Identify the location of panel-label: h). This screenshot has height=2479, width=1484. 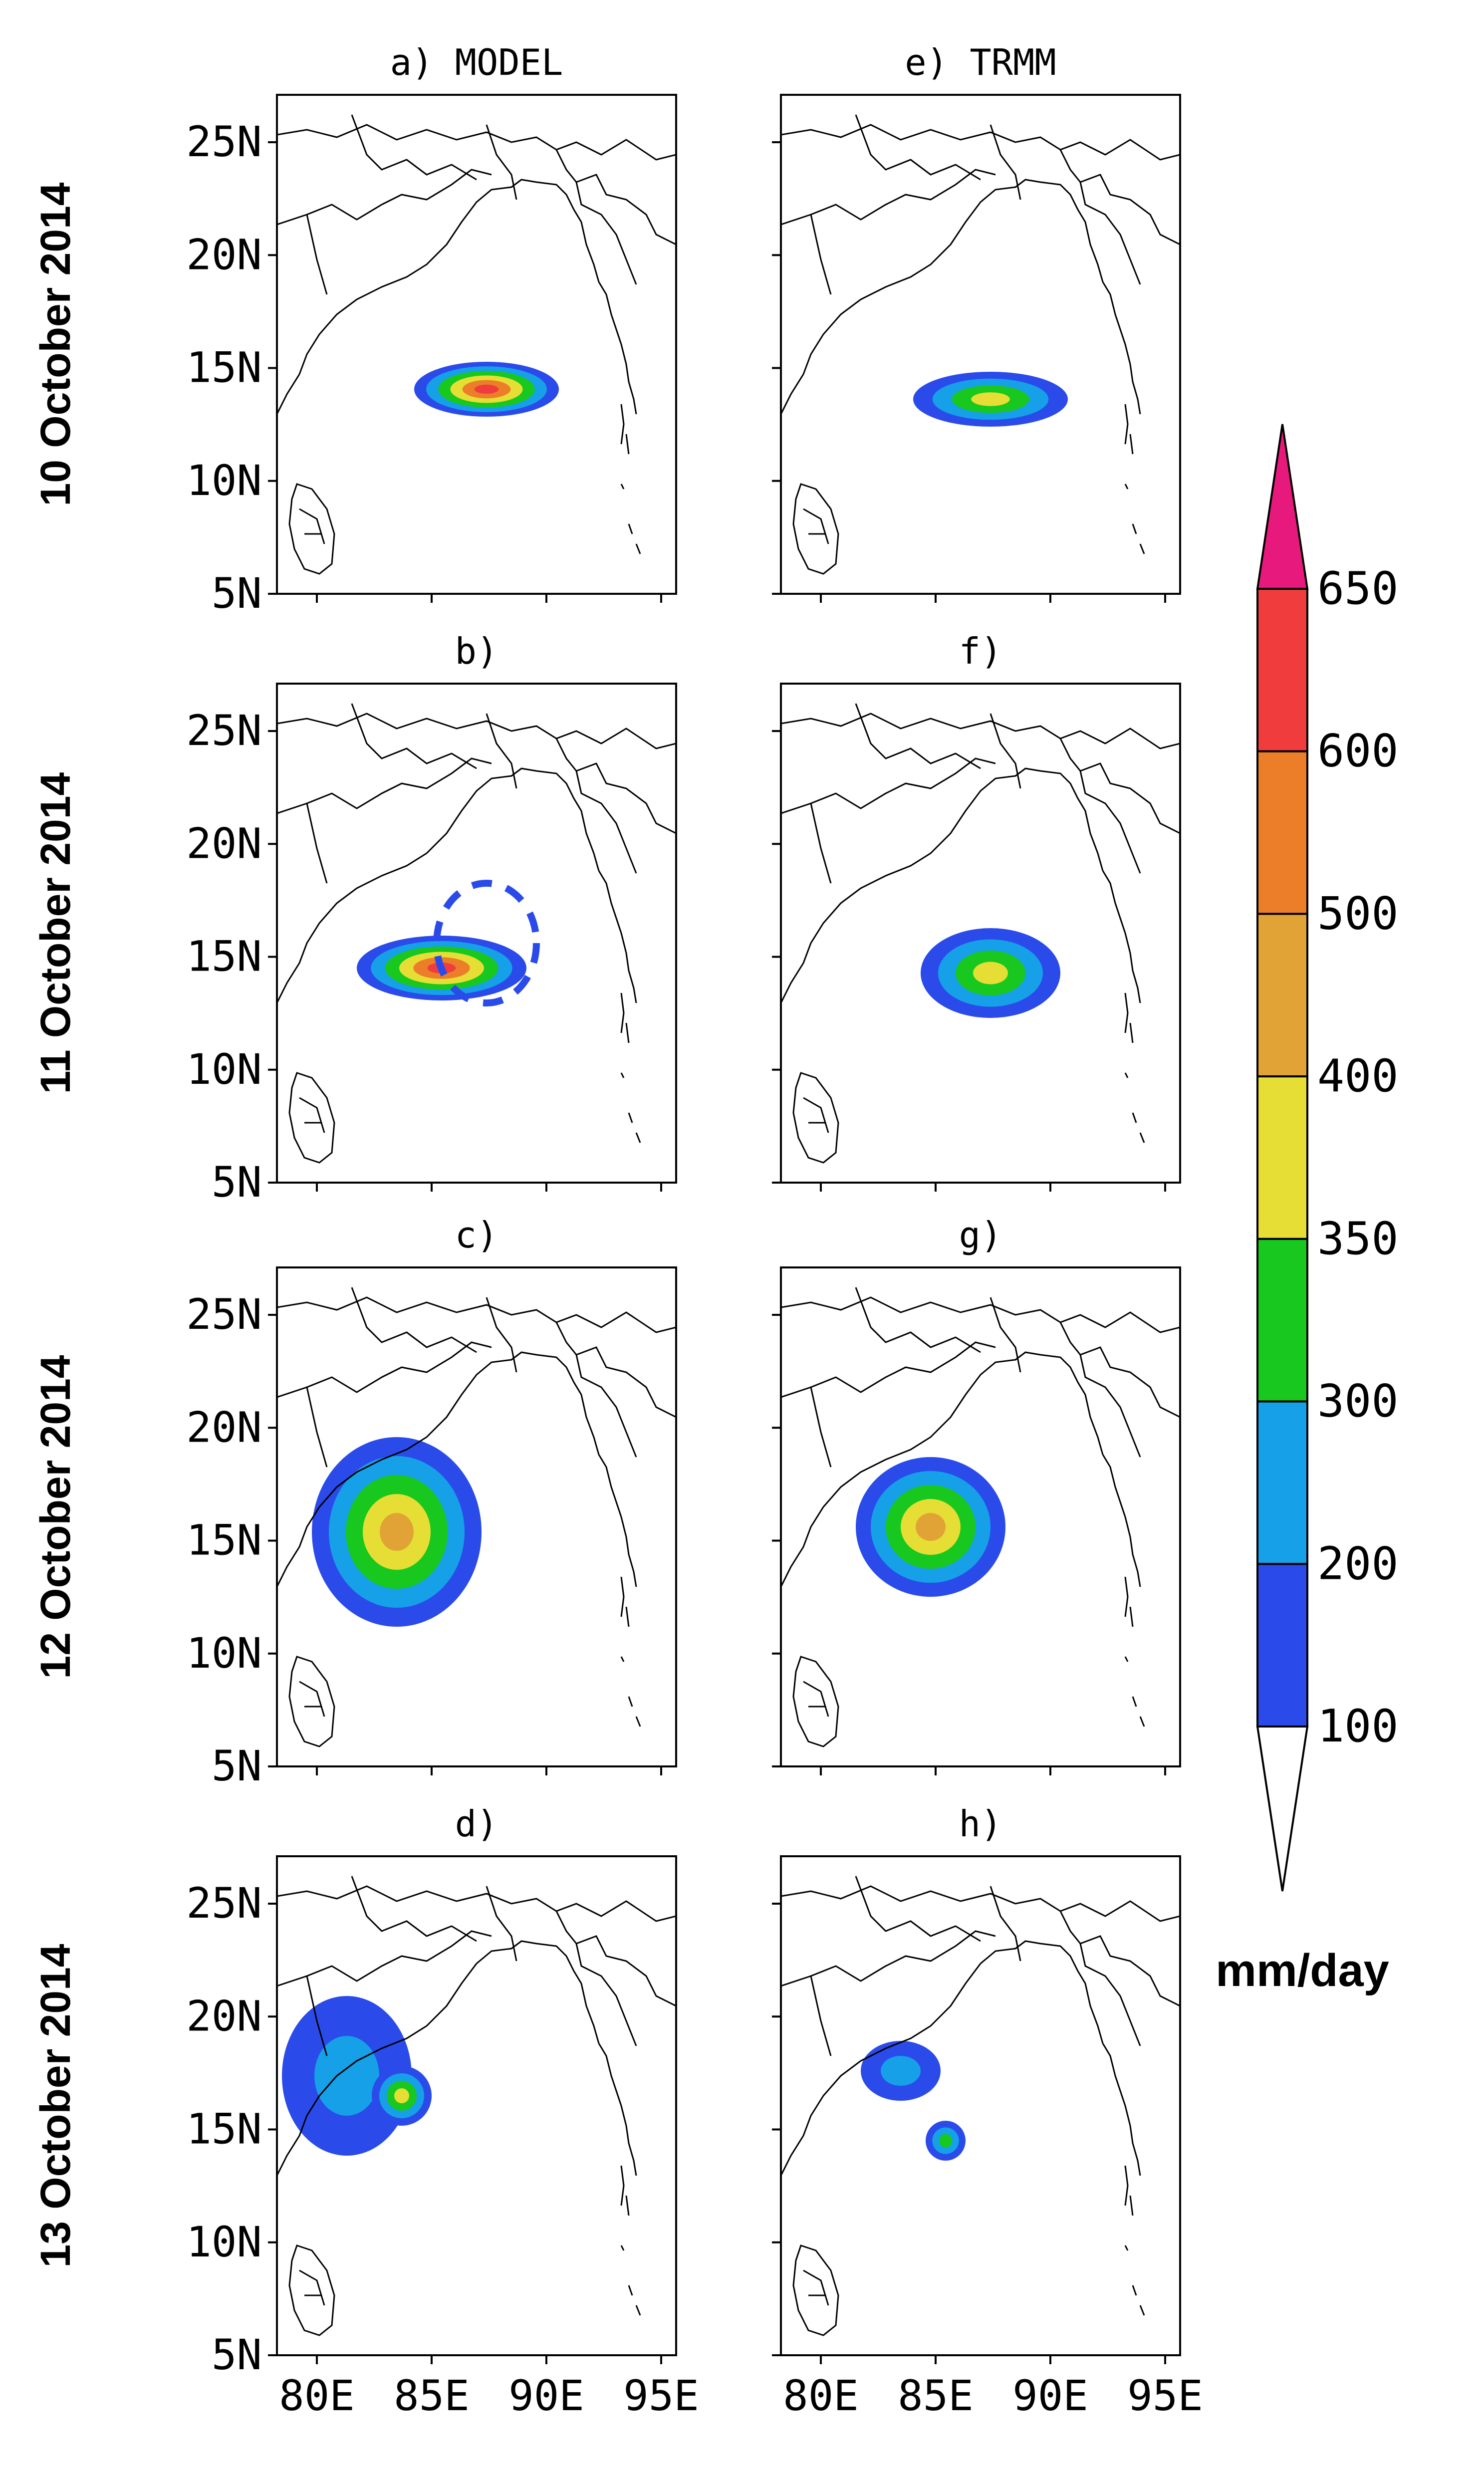
(980, 1824).